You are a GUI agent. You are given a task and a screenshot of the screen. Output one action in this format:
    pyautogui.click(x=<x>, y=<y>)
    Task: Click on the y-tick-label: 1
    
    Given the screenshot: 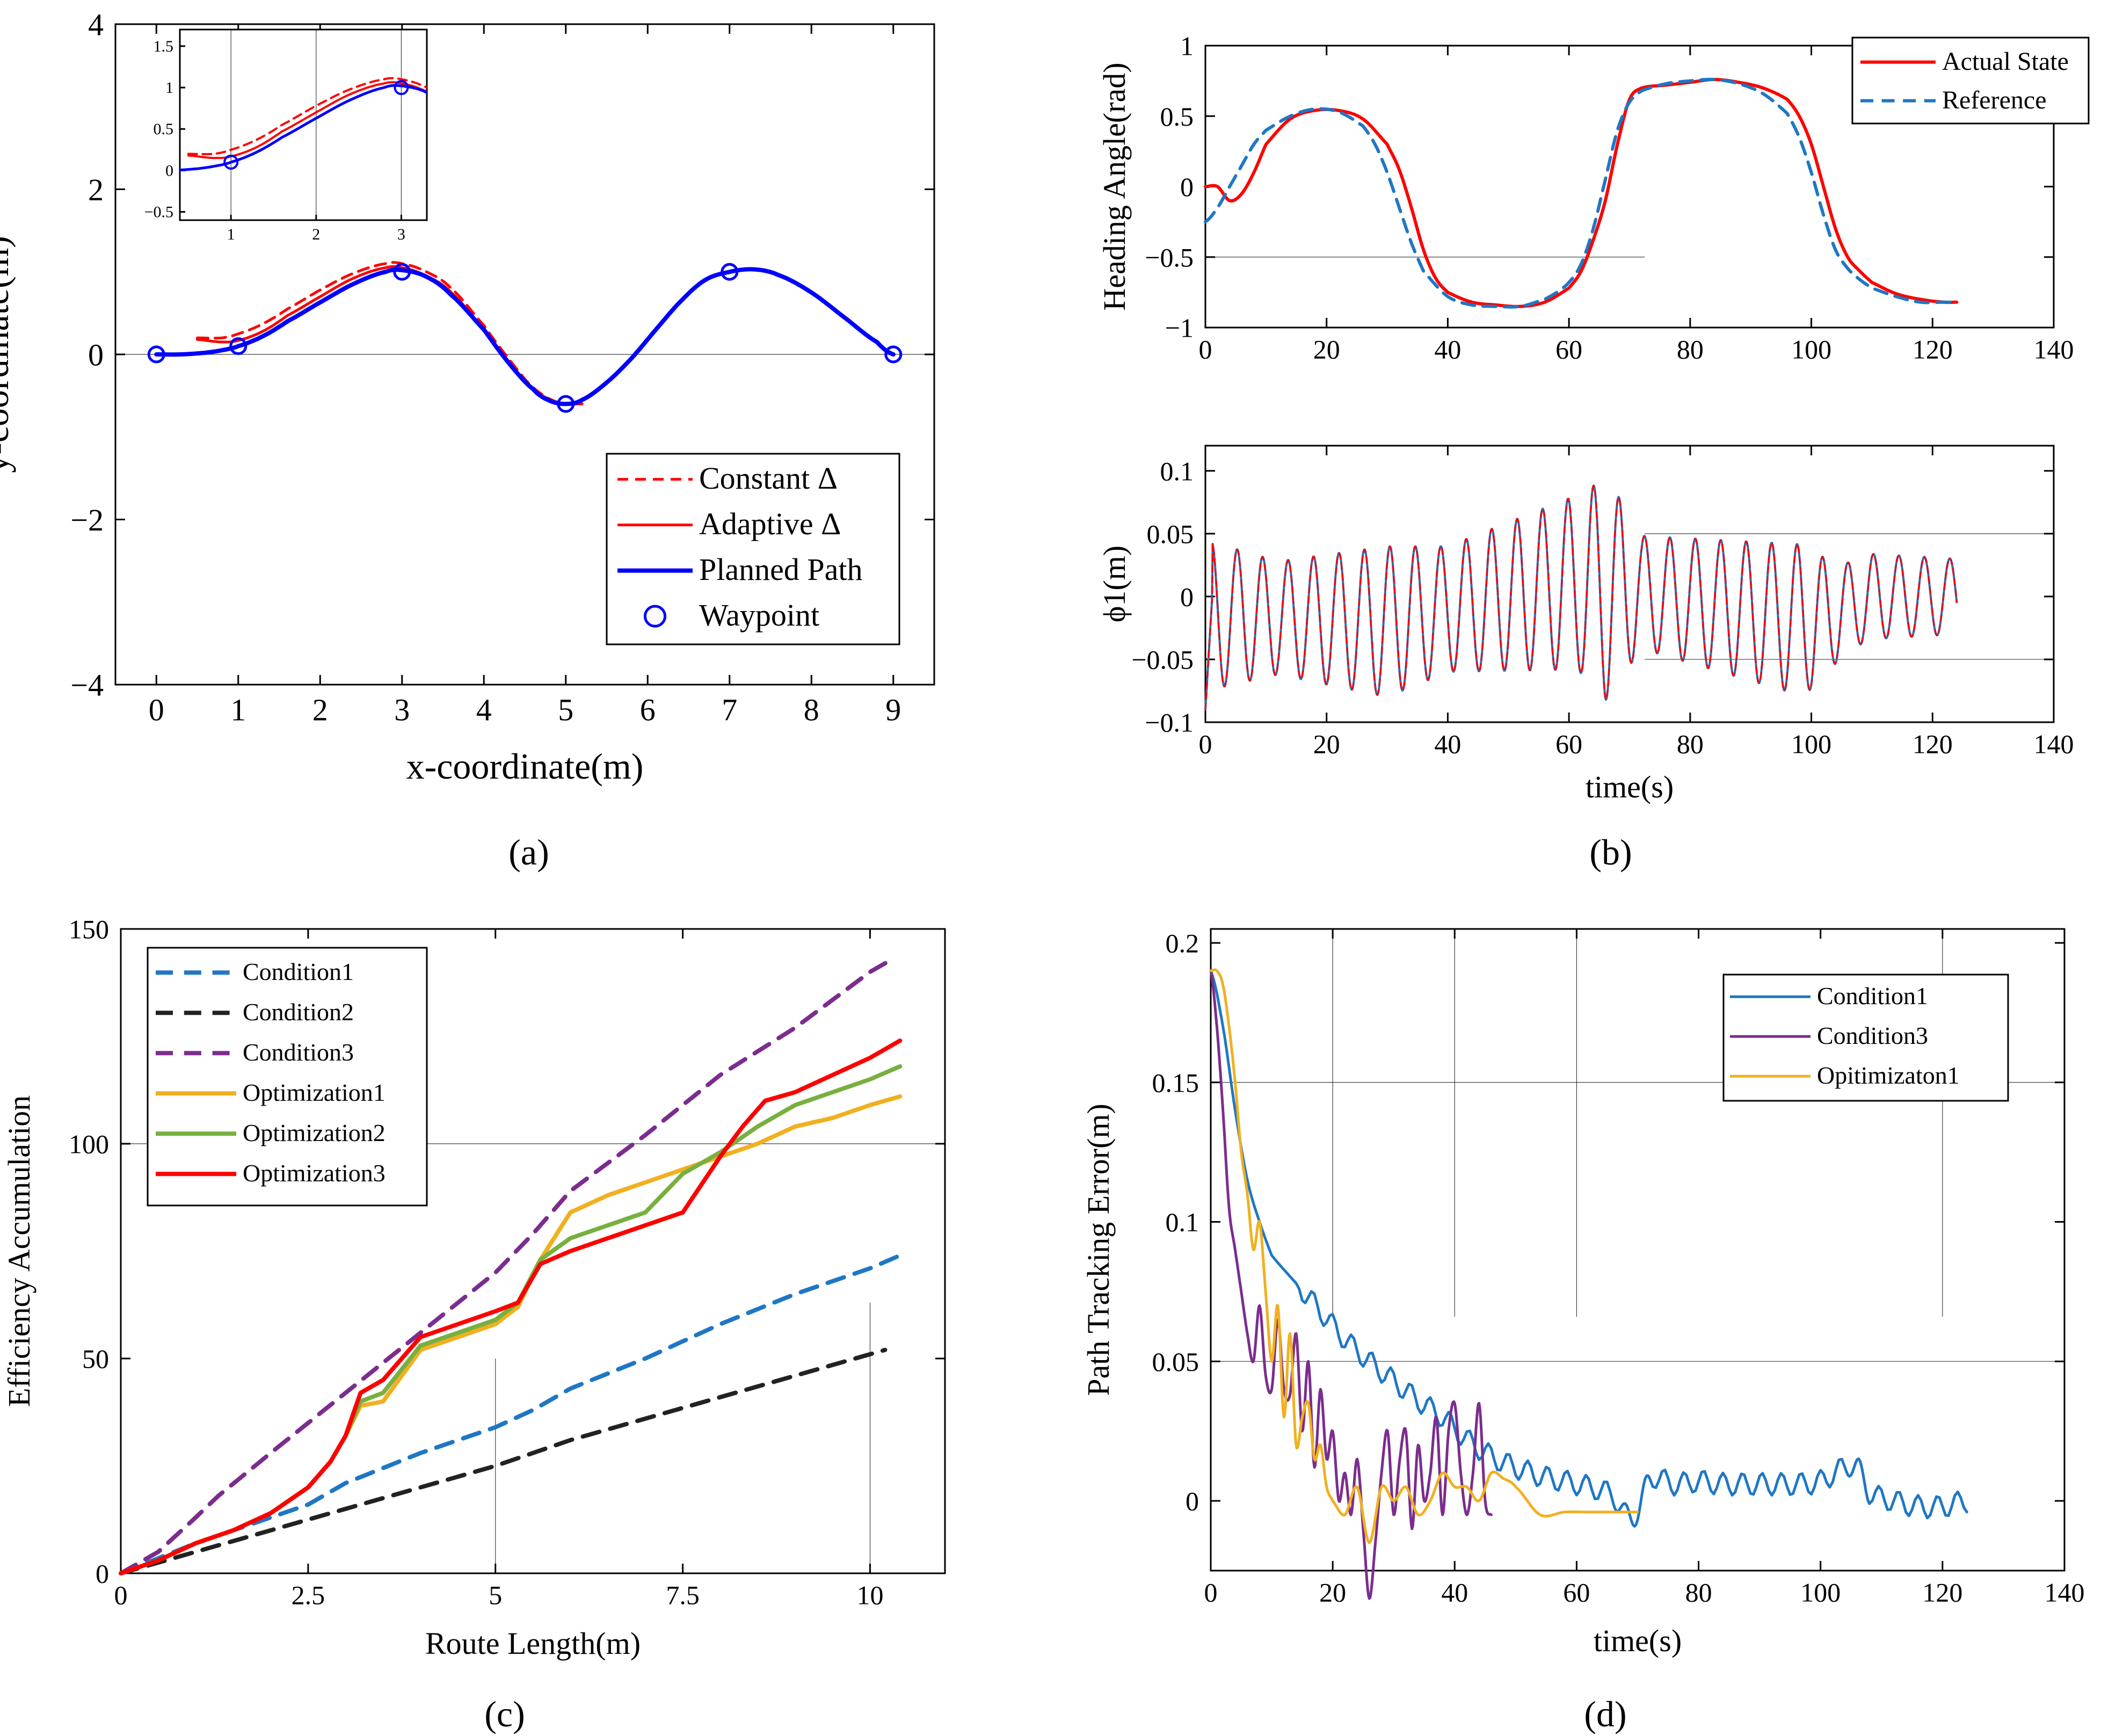 What is the action you would take?
    pyautogui.click(x=1187, y=46)
    